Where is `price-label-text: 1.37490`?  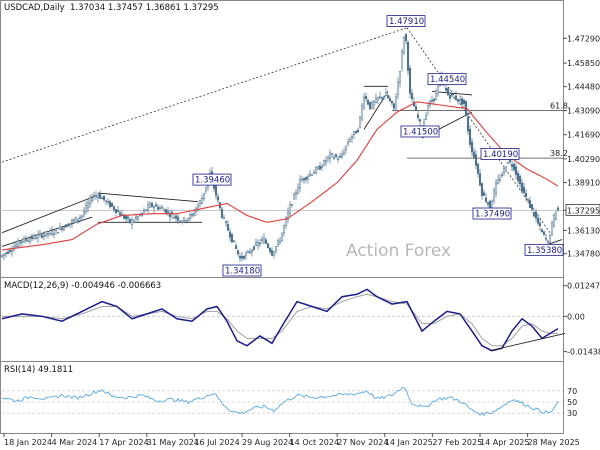 price-label-text: 1.37490 is located at coordinates (492, 215).